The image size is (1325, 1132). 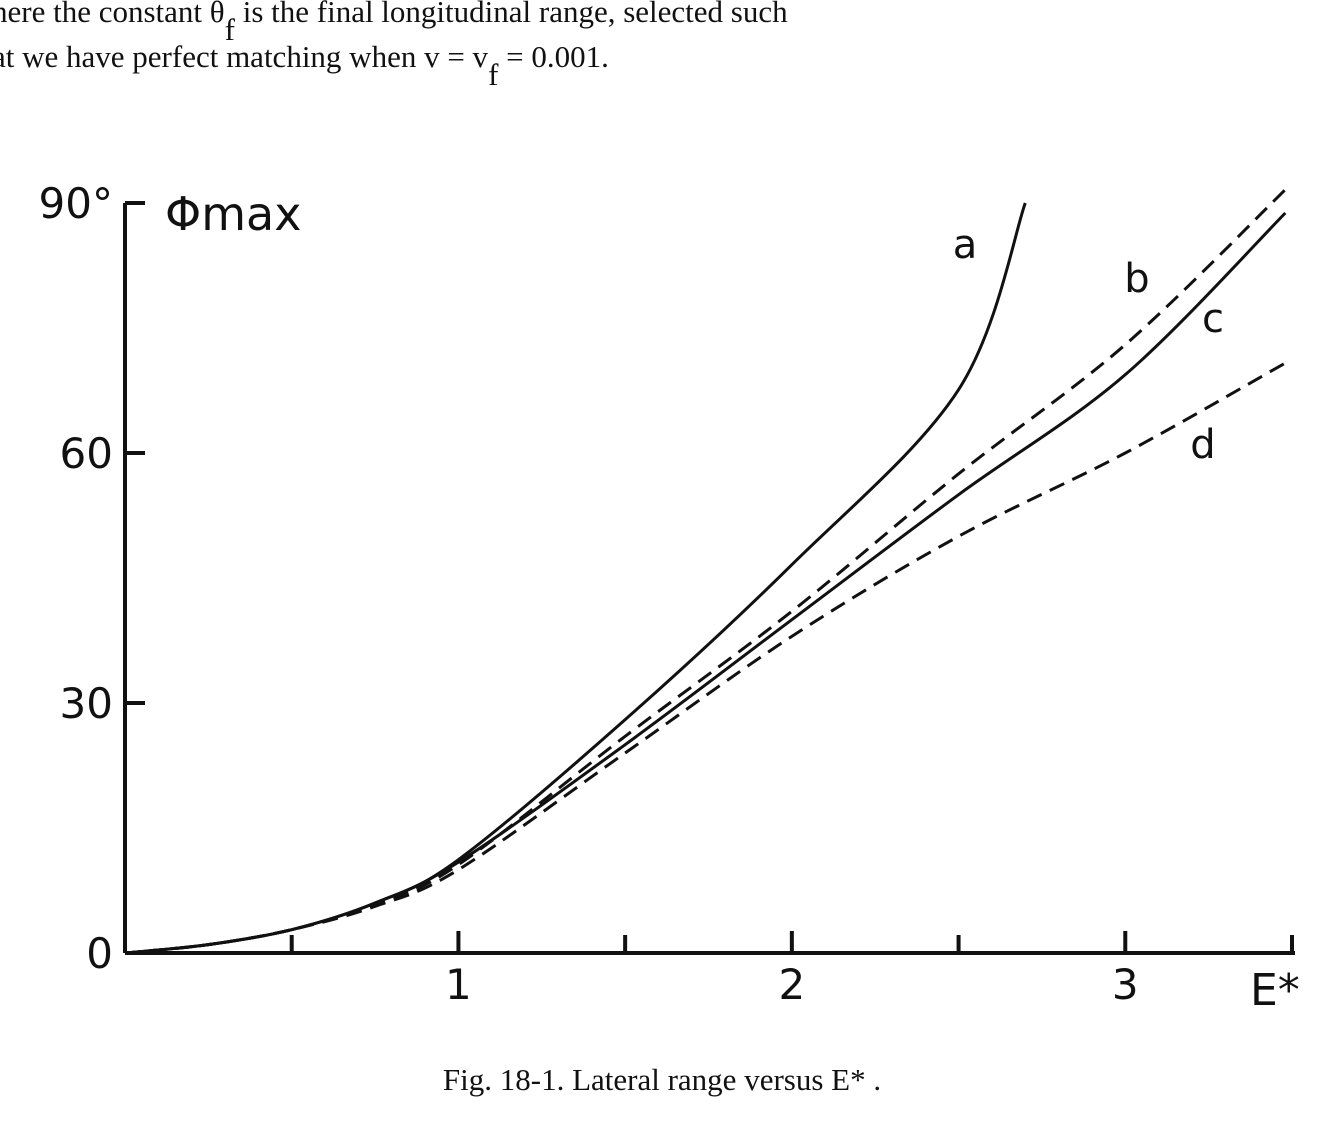 I want to click on curve-label: a, so click(x=965, y=245).